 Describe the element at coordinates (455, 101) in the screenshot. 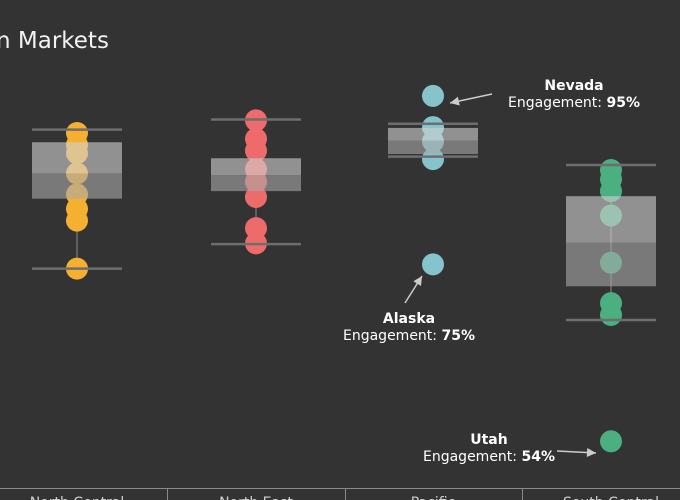

I see `annotation-arrow-nevada-head` at that location.